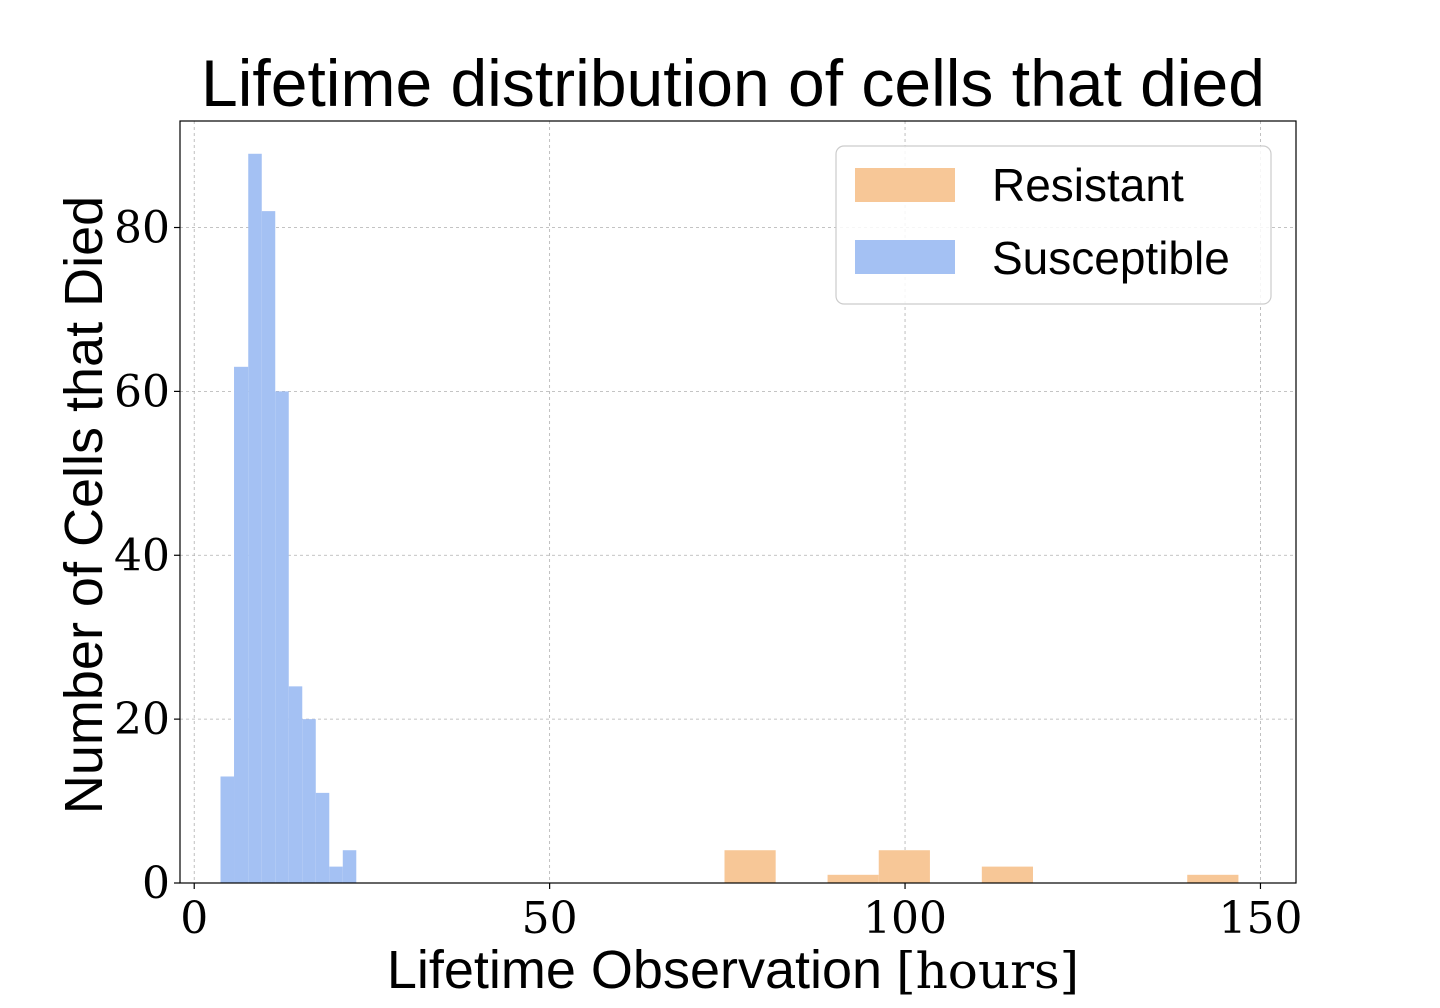 The width and height of the screenshot is (1440, 1008). Describe the element at coordinates (142, 719) in the screenshot. I see `y-tick-label: 20` at that location.